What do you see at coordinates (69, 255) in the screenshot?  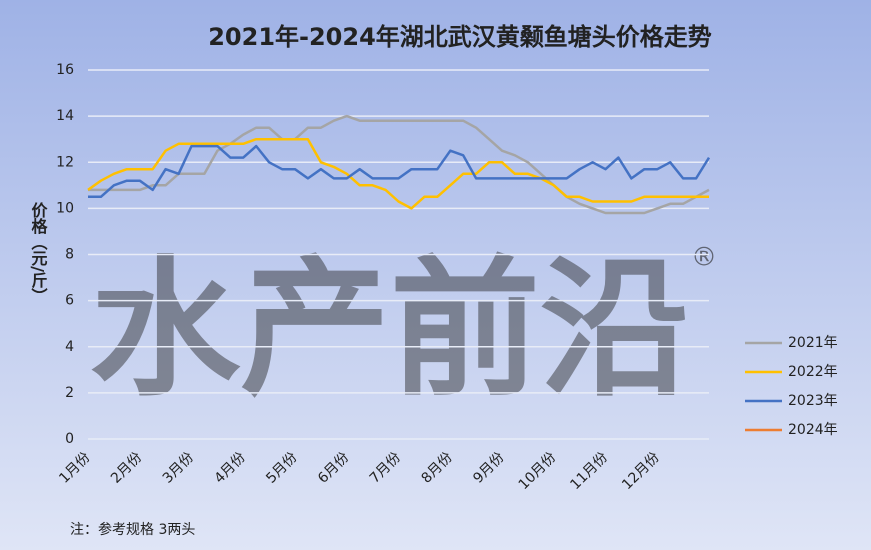 I see `y-tick-label: 8` at bounding box center [69, 255].